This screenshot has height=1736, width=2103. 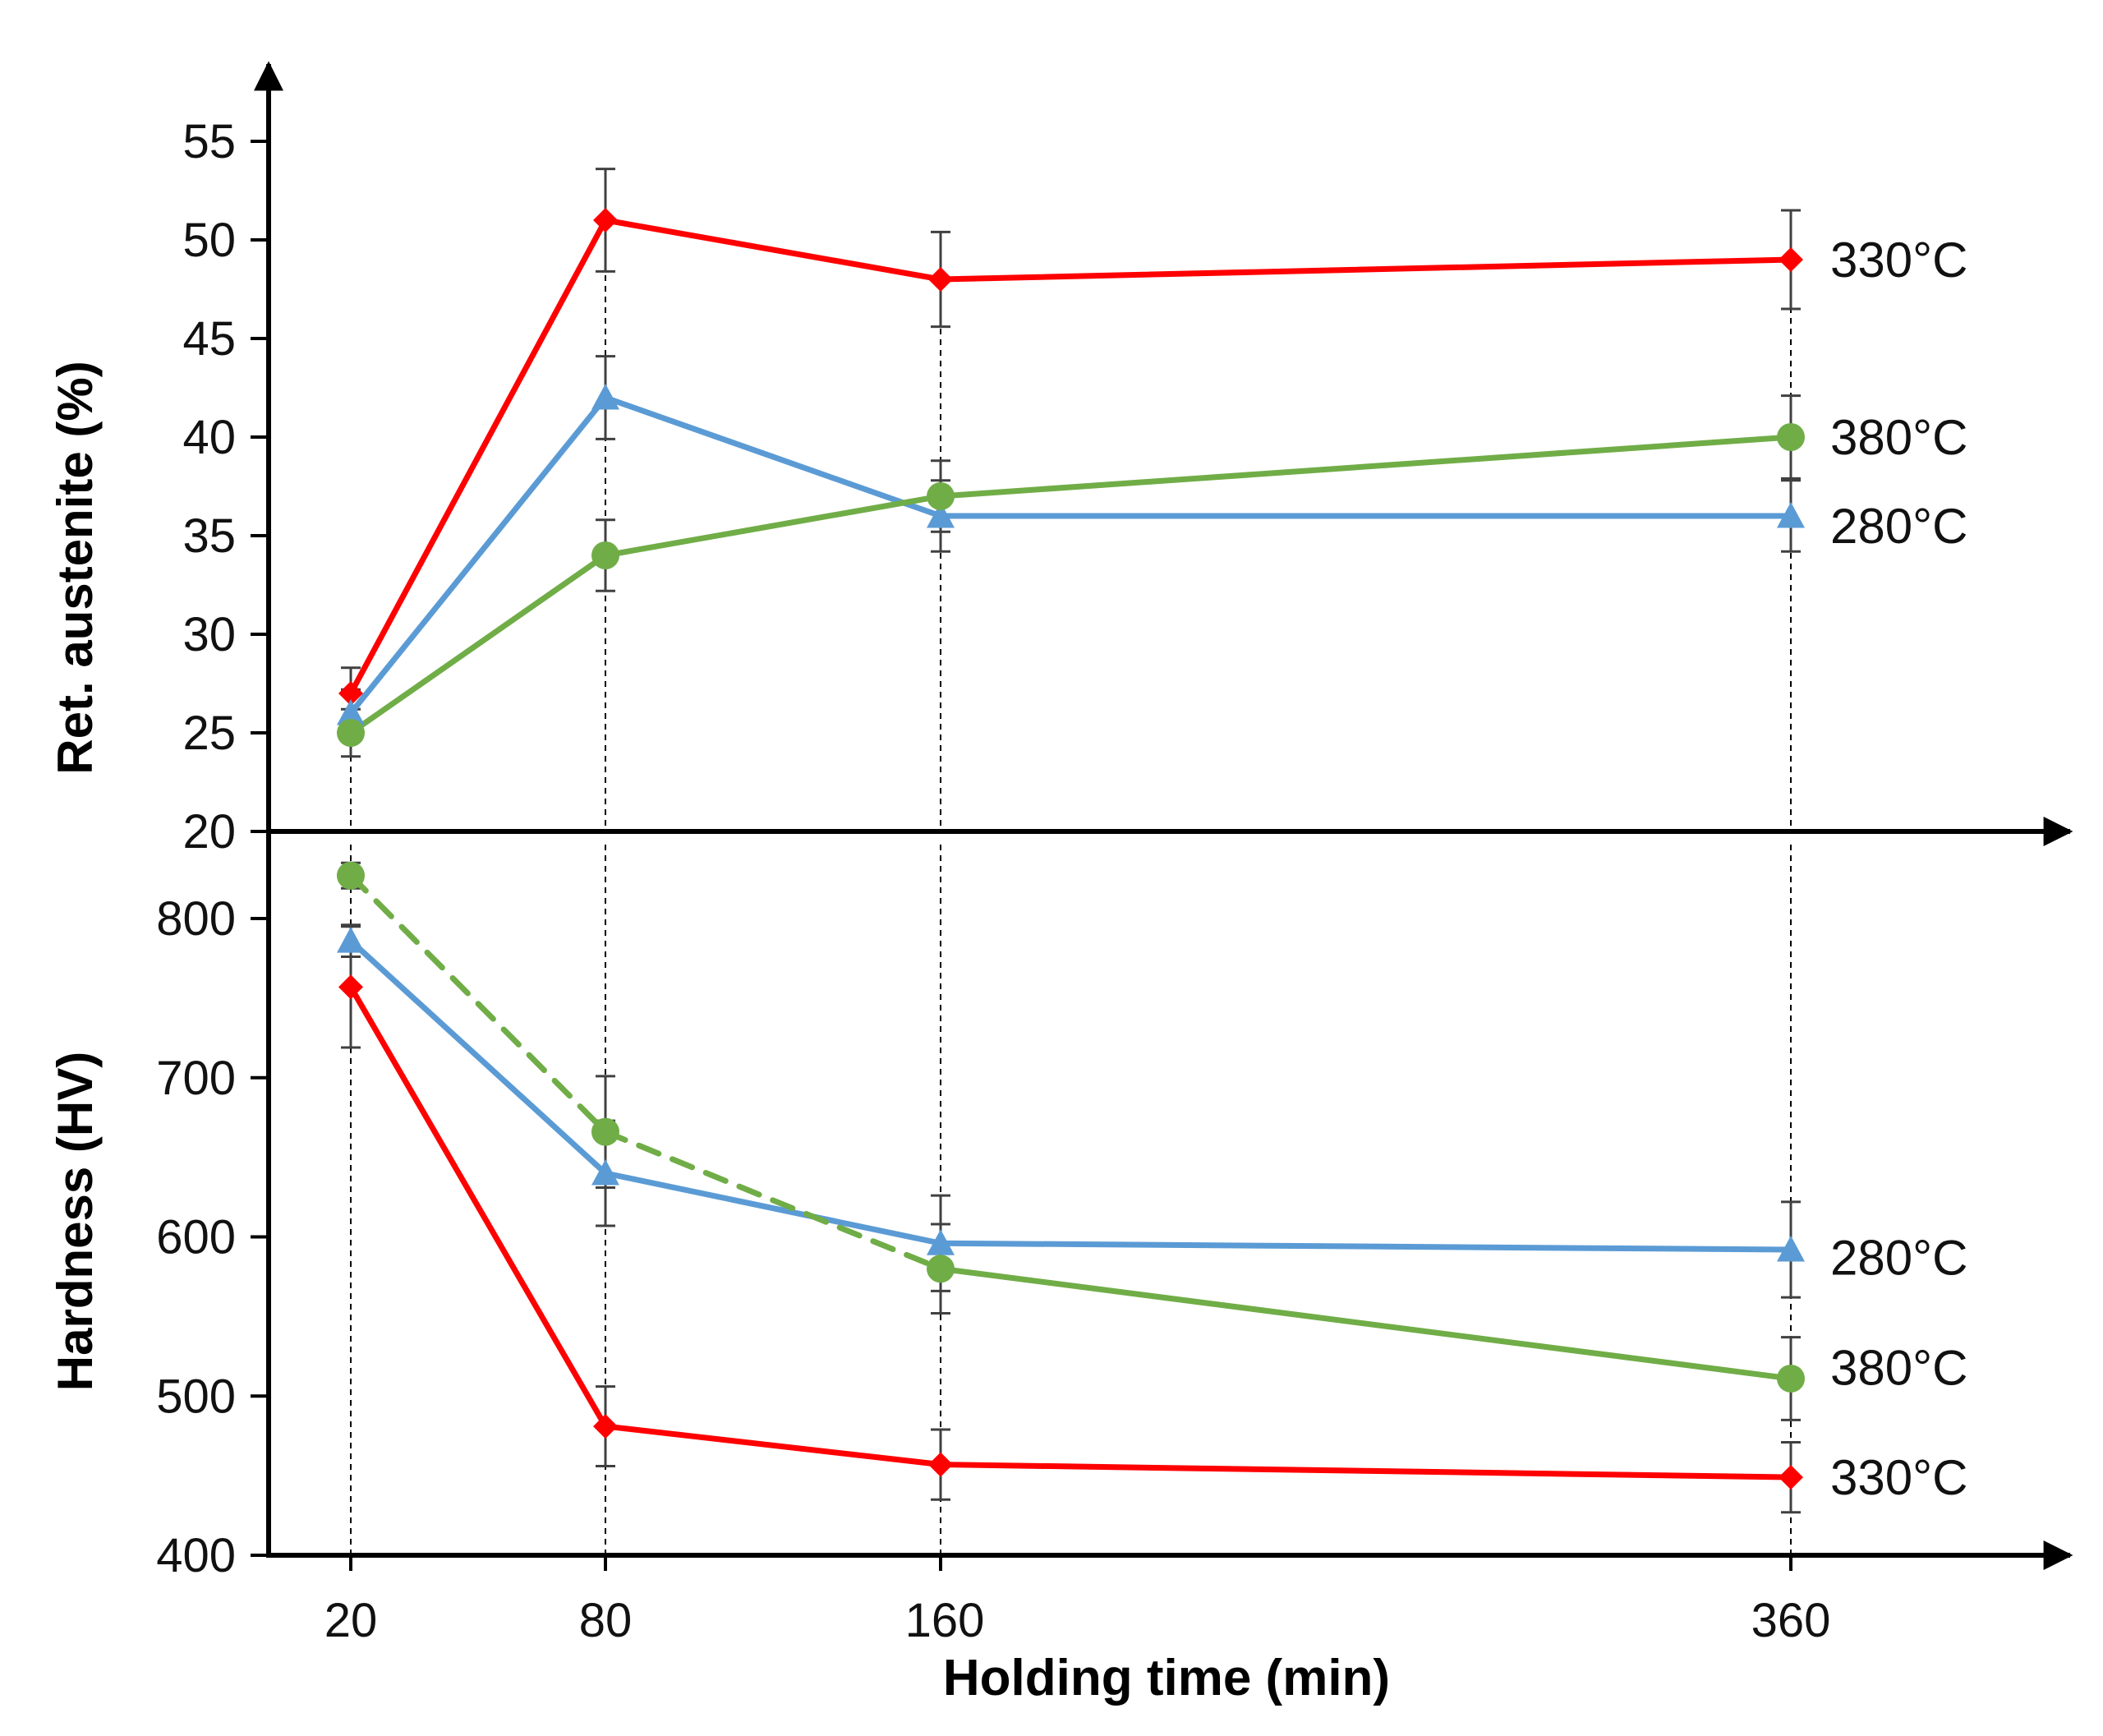 What do you see at coordinates (209, 240) in the screenshot?
I see `austenite-y-tick-label-6: 50` at bounding box center [209, 240].